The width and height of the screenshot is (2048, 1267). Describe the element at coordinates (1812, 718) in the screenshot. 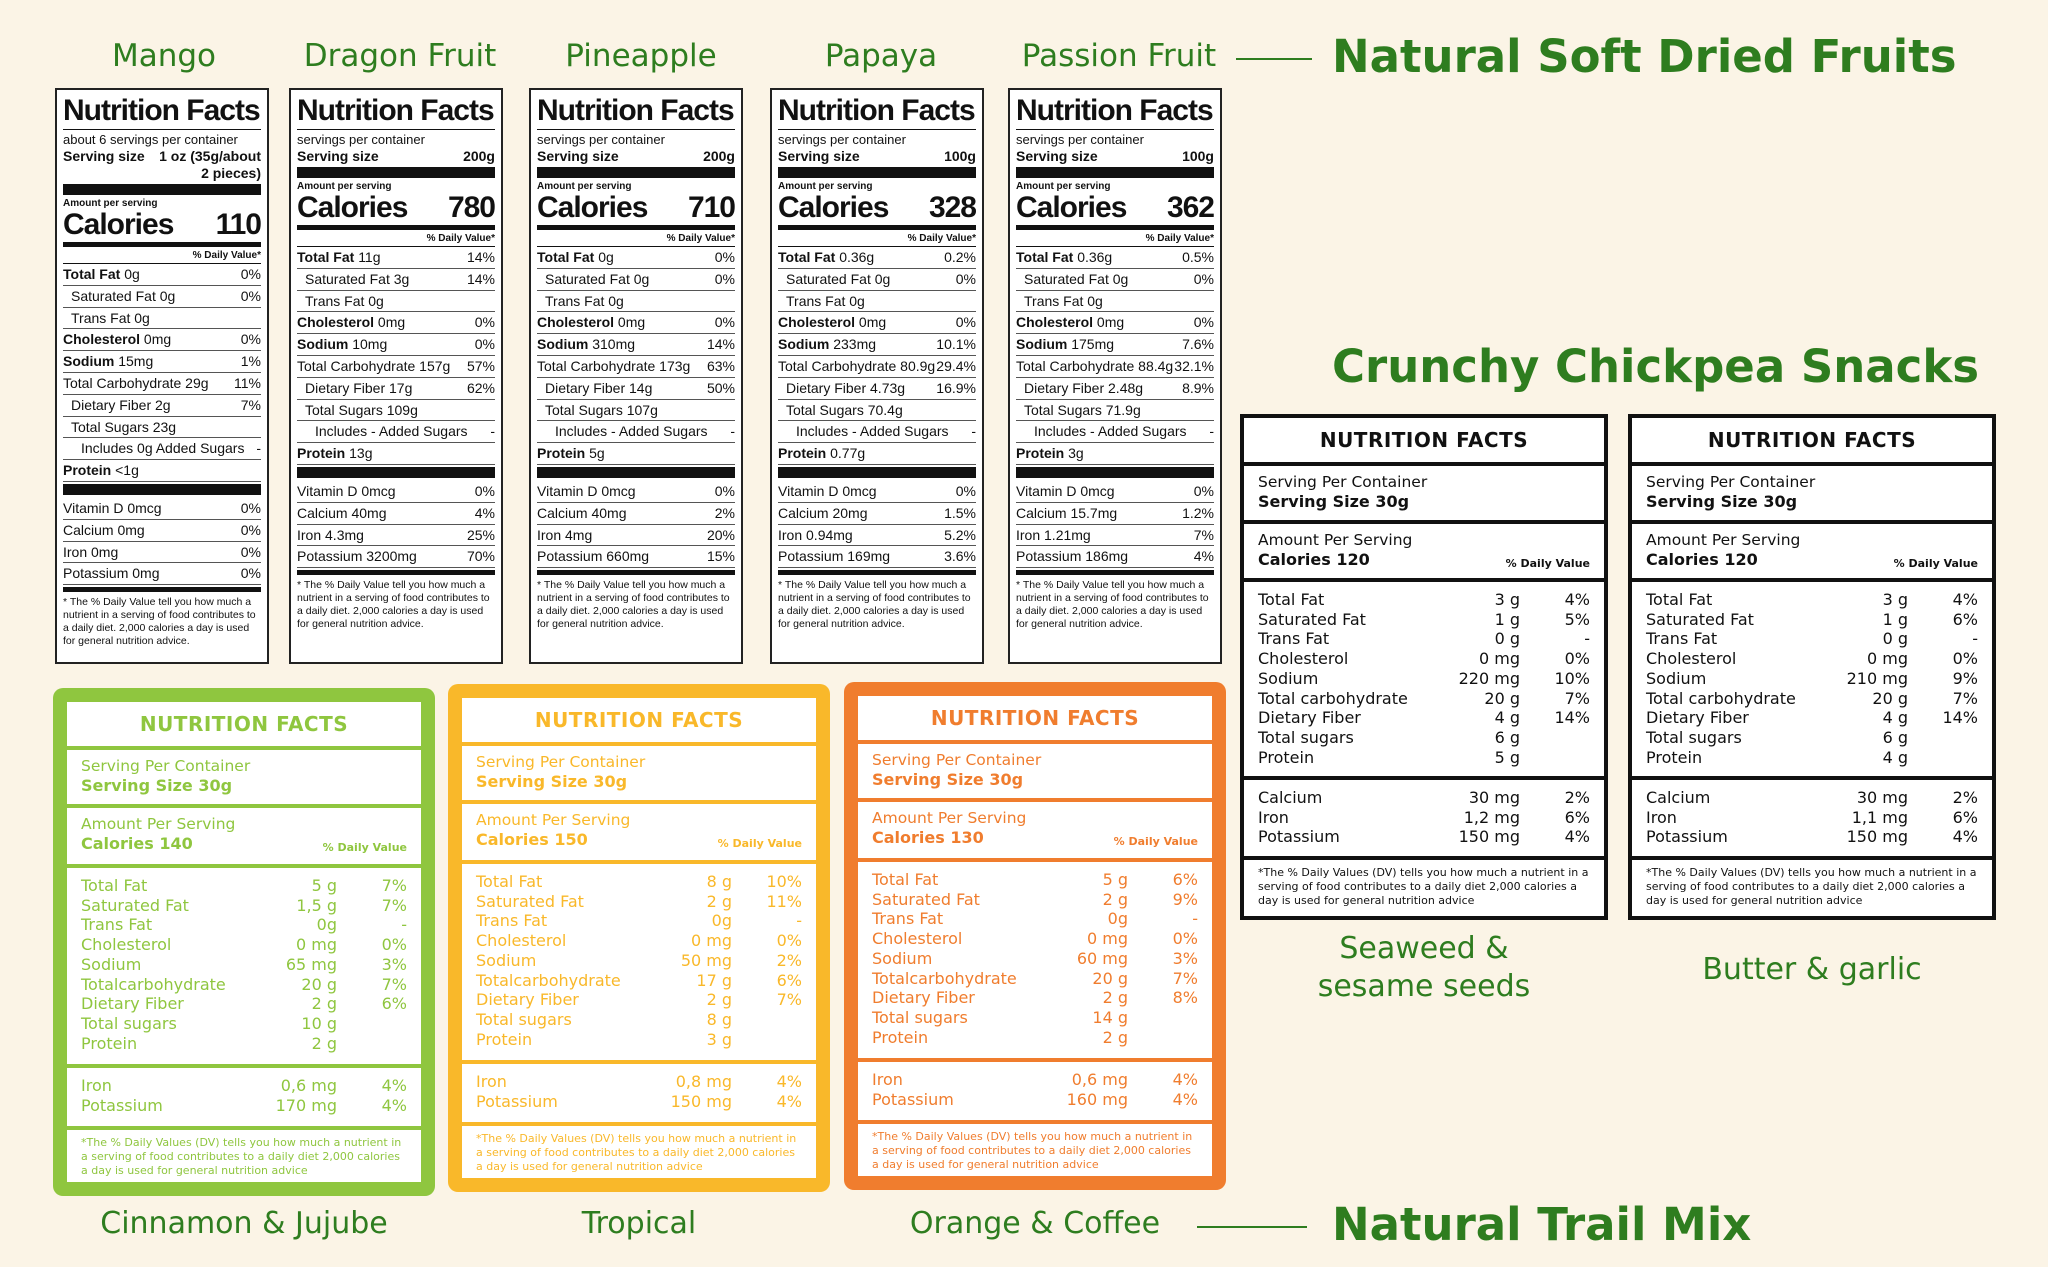

I see `nutrient-row: Dietary Fiber 4 g 14%` at that location.